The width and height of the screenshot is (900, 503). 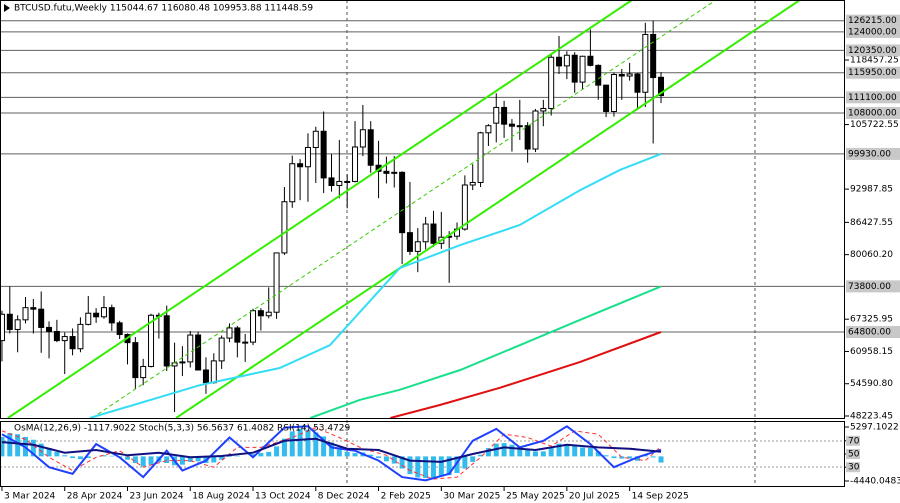 I want to click on y-tick-label: 48223.45, so click(x=871, y=417).